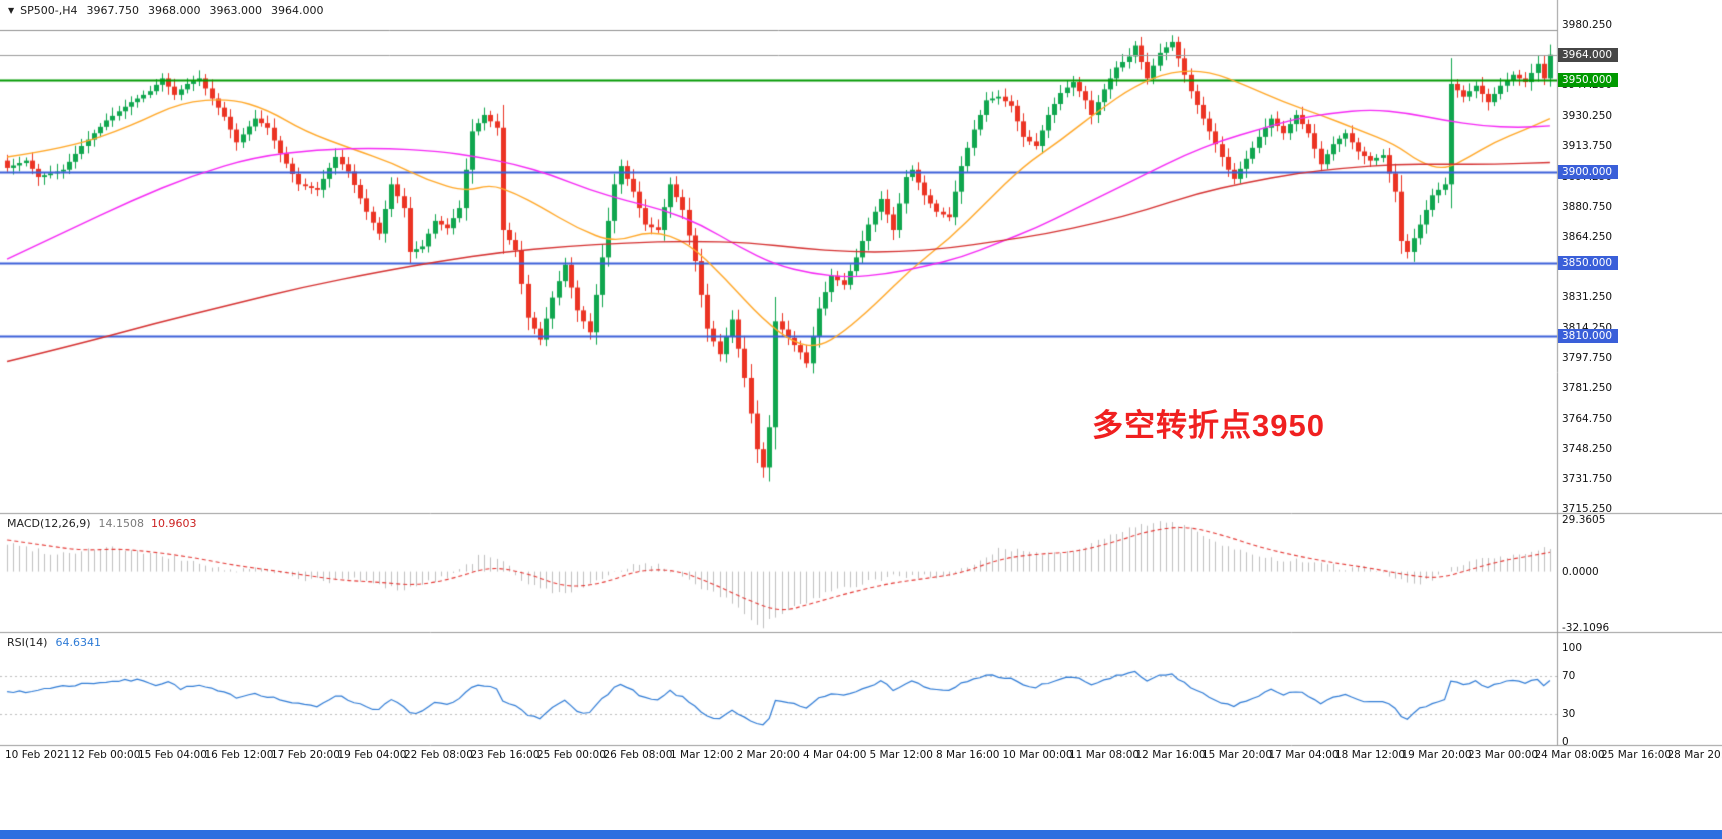 The width and height of the screenshot is (1722, 839). Describe the element at coordinates (1436, 755) in the screenshot. I see `time-axis-label: 19 Mar 20:00` at that location.